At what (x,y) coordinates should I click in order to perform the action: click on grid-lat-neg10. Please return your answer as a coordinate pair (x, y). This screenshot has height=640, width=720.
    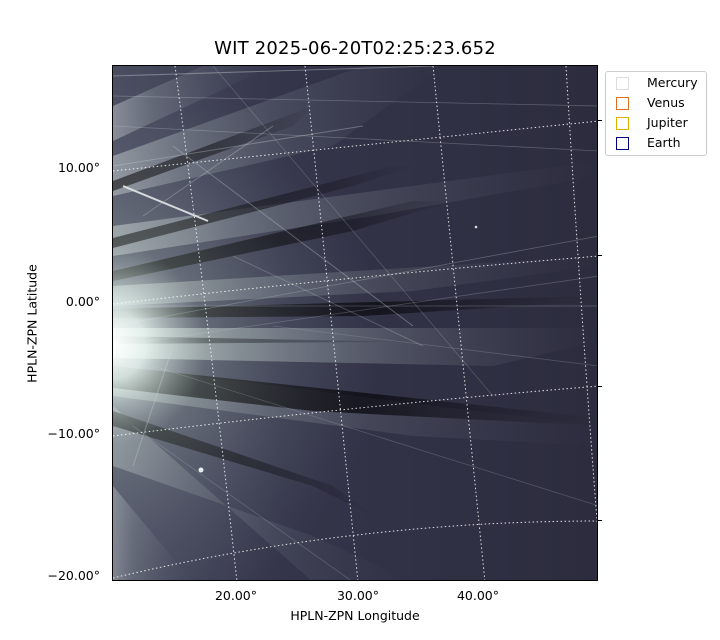
    Looking at the image, I should click on (355, 411).